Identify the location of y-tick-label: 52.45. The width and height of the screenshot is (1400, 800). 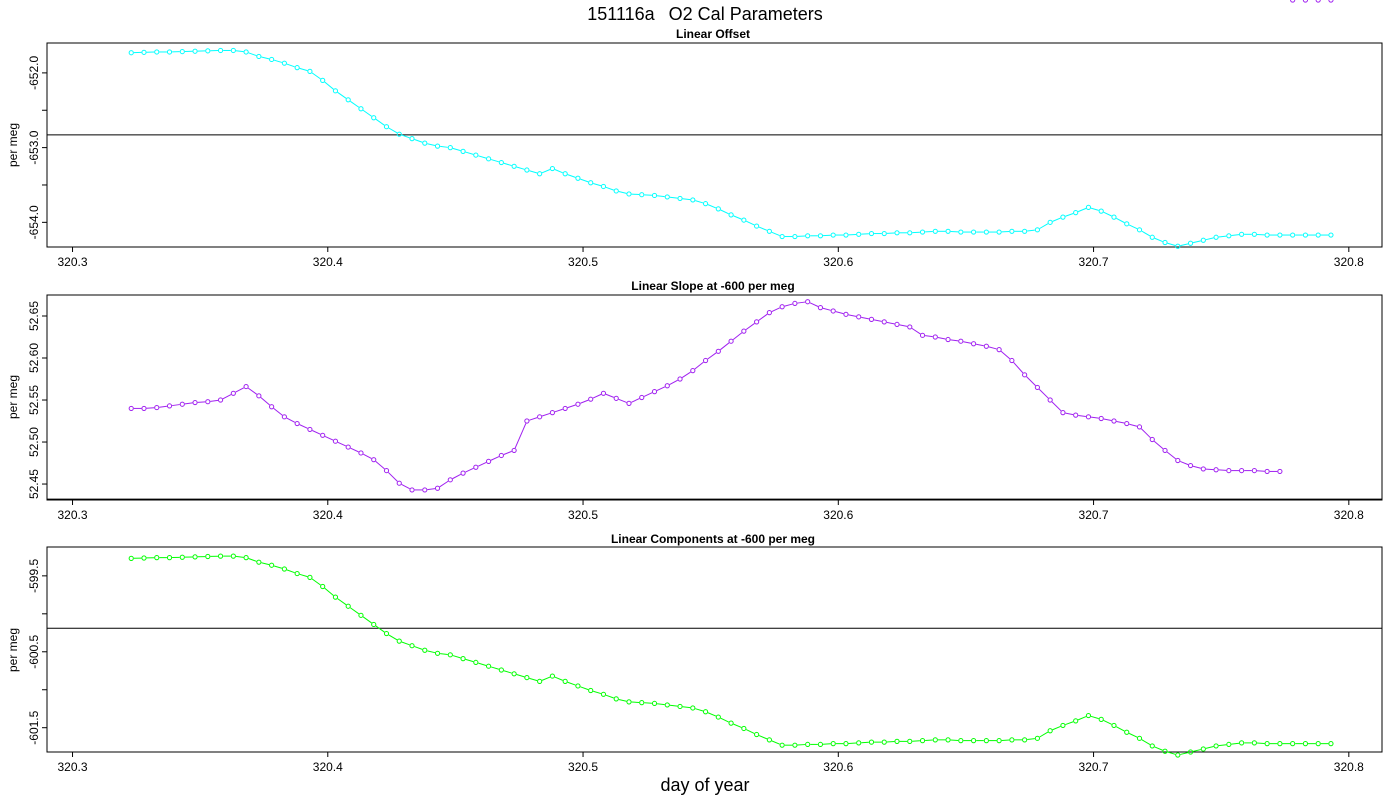
(34, 484).